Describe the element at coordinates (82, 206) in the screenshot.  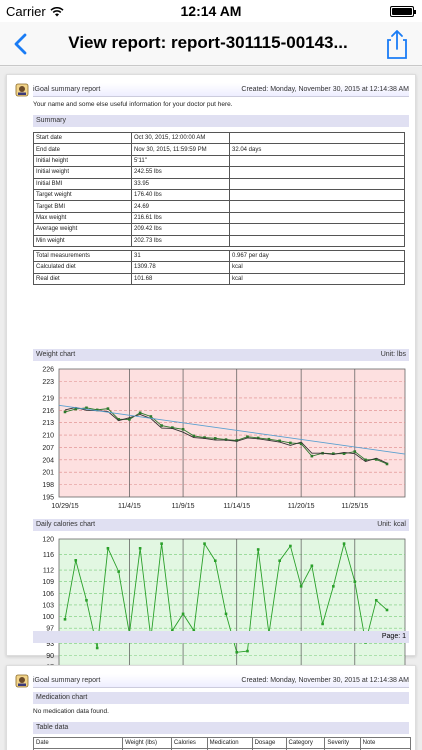
I see `table-cell: Target BMI` at that location.